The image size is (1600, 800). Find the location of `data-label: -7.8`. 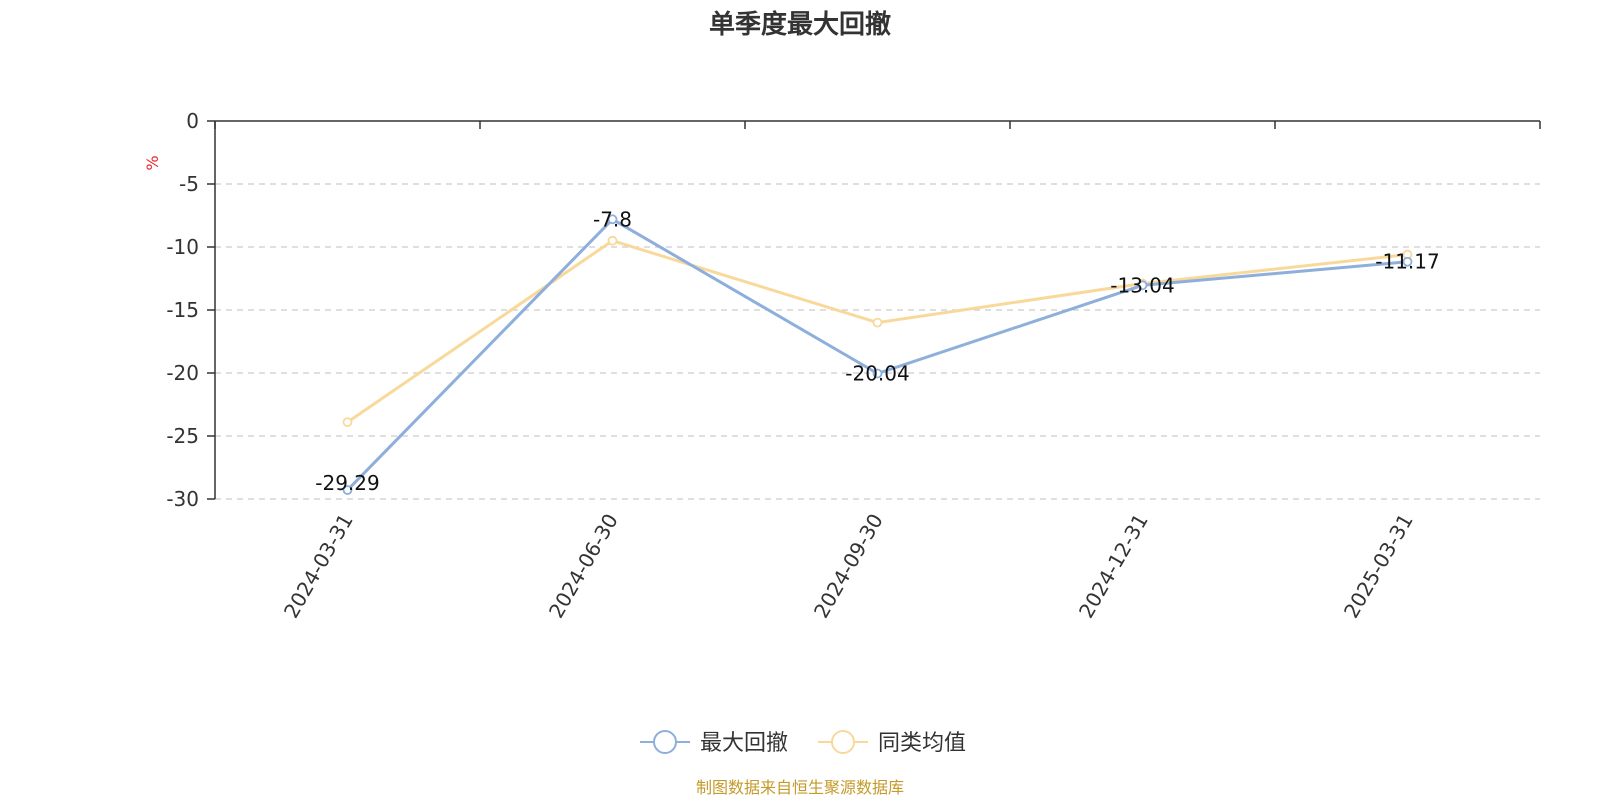

data-label: -7.8 is located at coordinates (612, 219).